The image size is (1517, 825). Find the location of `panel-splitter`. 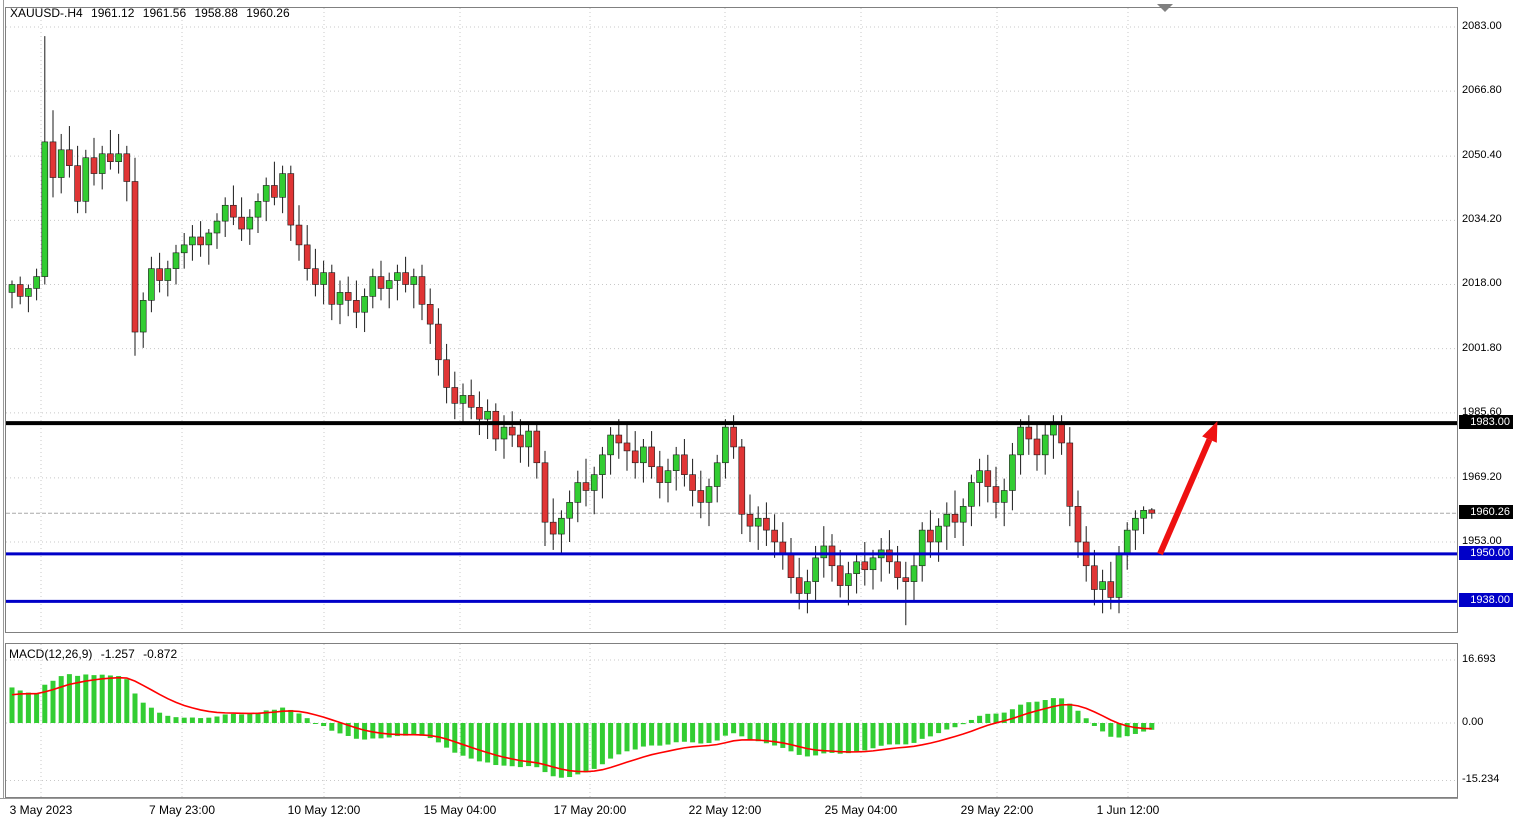

panel-splitter is located at coordinates (729, 638).